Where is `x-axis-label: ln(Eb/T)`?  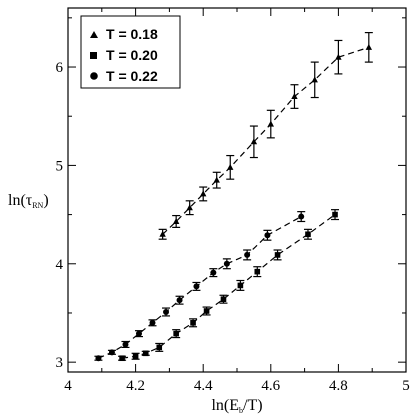
x-axis-label: ln(Eb/T) is located at coordinates (236, 406).